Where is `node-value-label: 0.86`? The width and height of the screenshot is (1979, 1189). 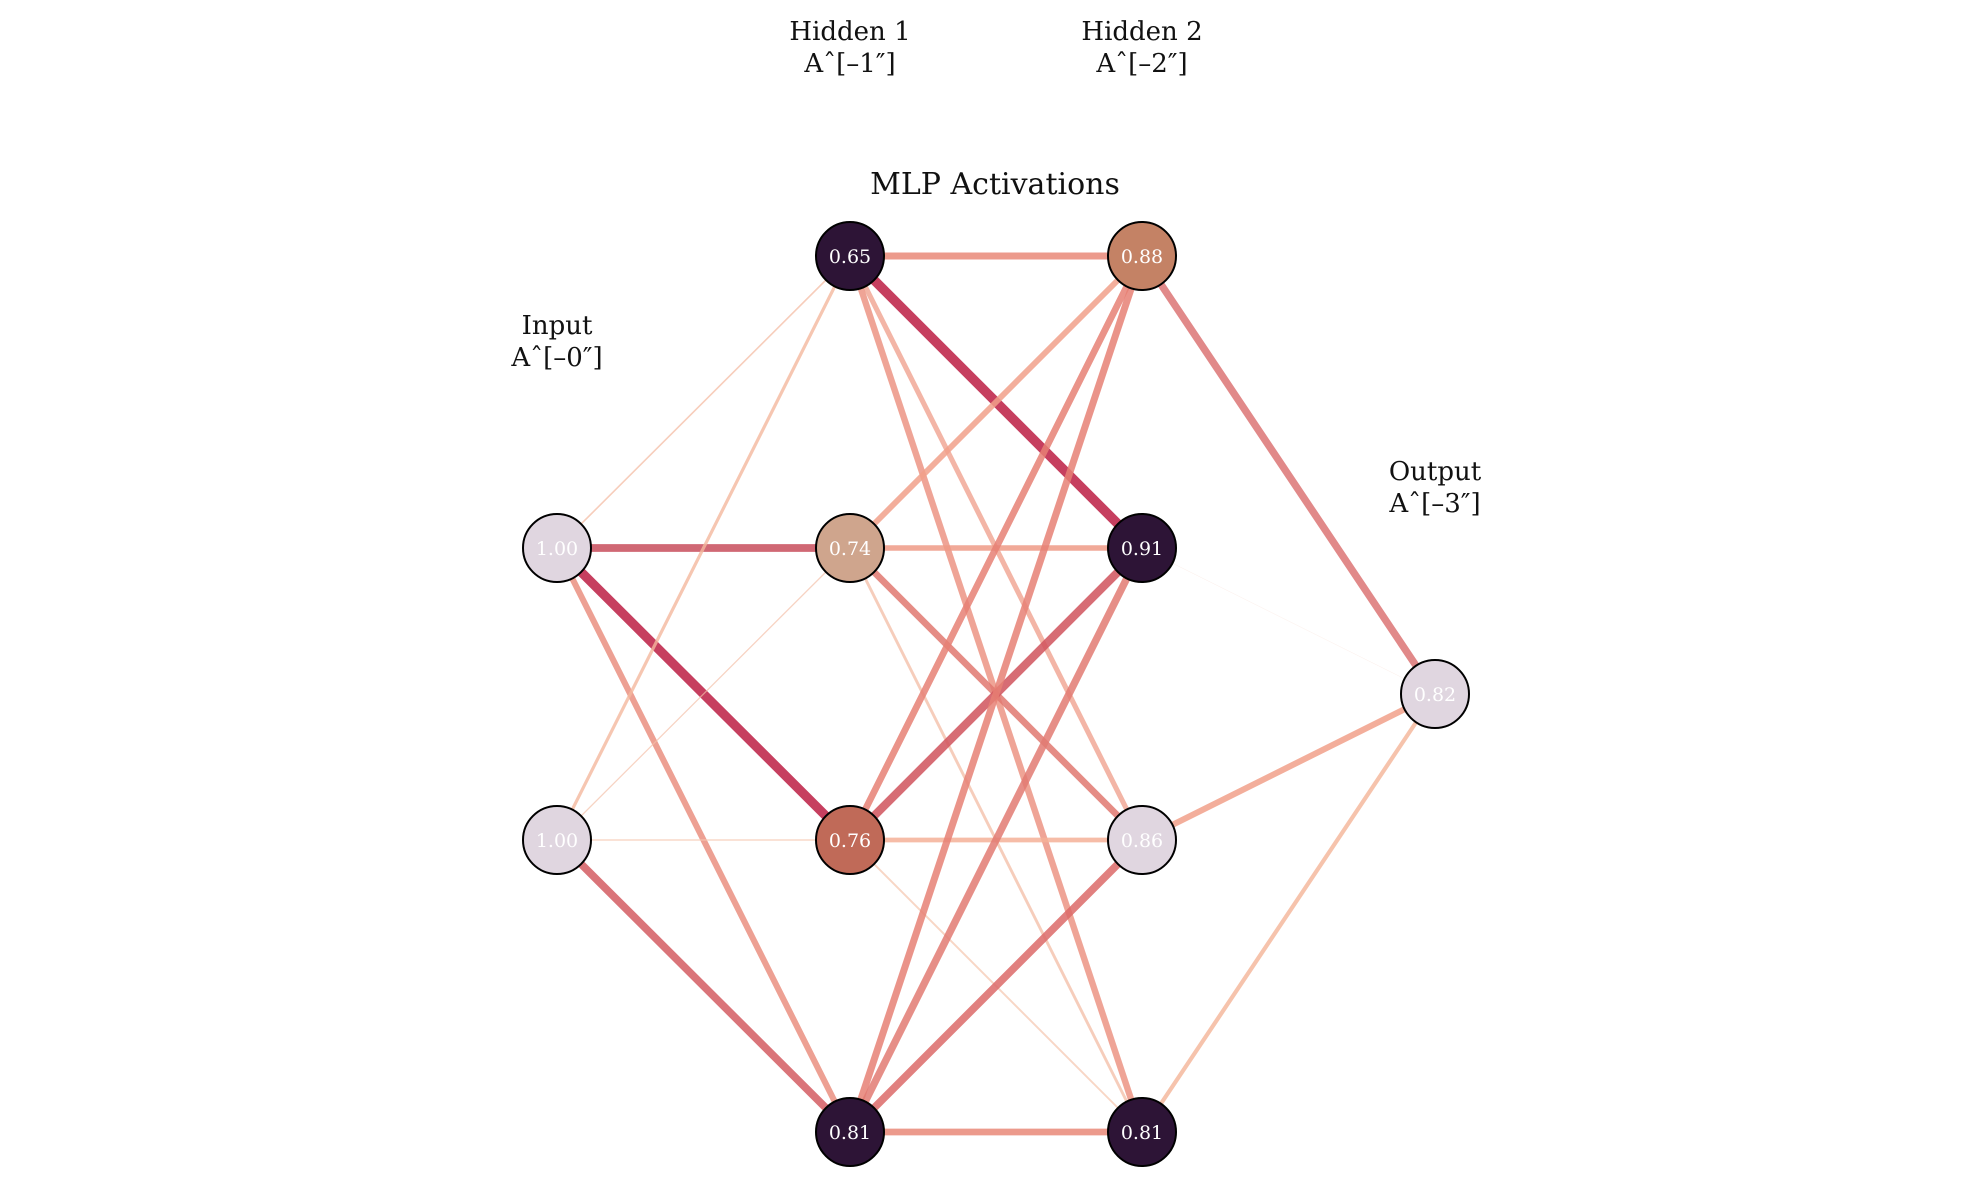
node-value-label: 0.86 is located at coordinates (1142, 841).